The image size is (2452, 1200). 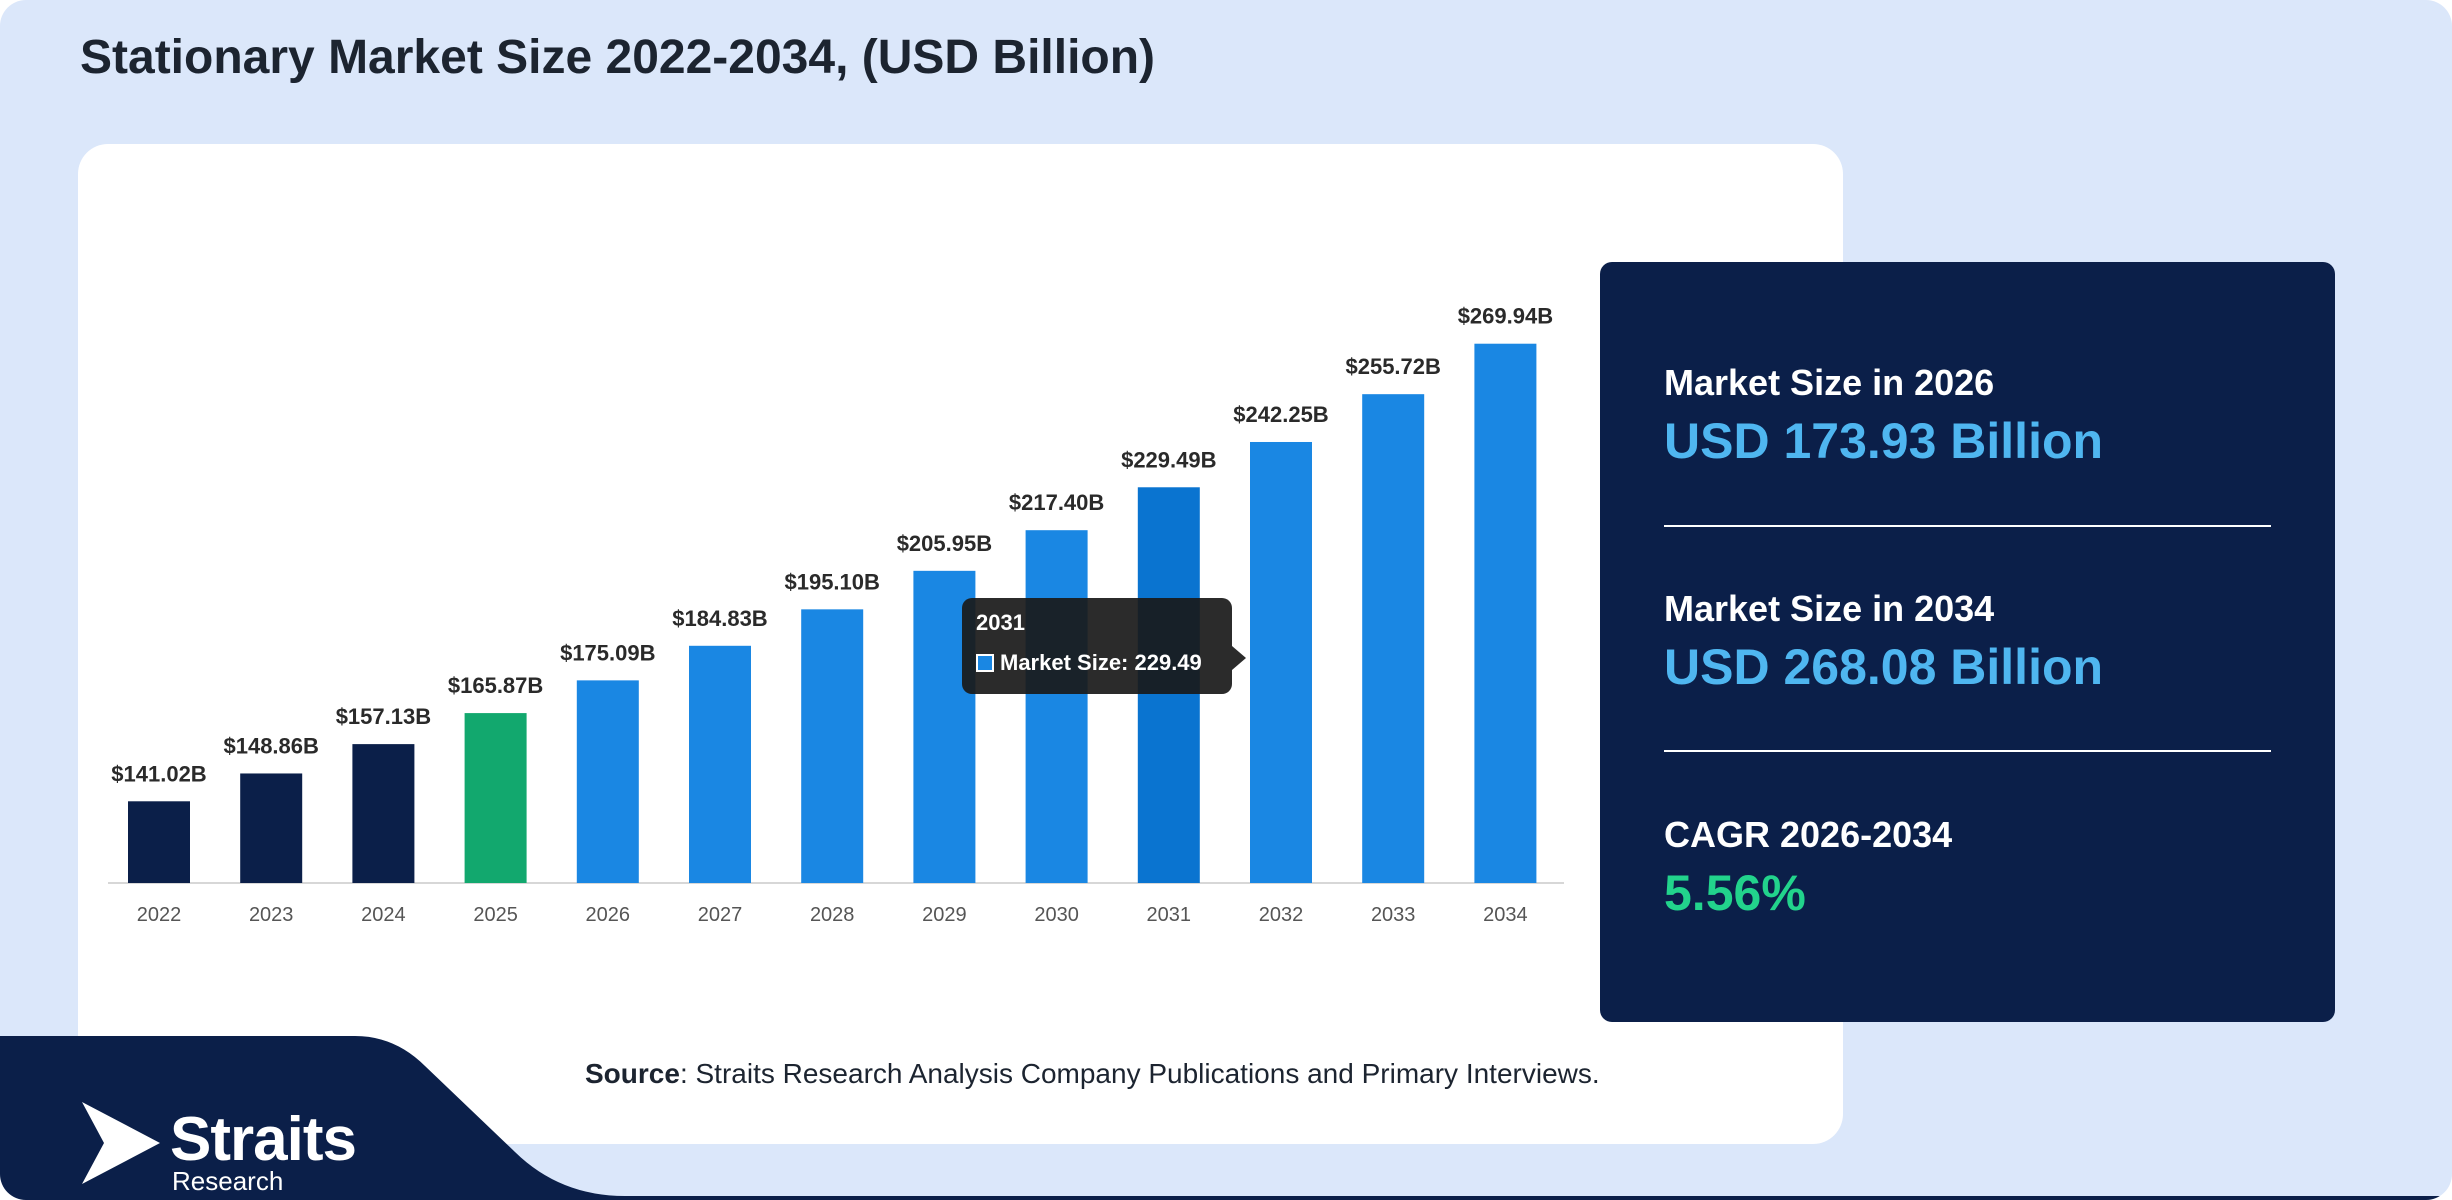 I want to click on bar-2022, so click(x=159, y=842).